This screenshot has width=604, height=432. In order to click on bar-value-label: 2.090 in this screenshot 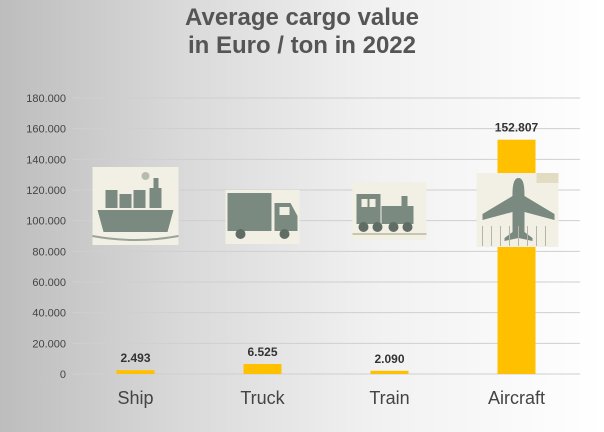, I will do `click(389, 359)`.